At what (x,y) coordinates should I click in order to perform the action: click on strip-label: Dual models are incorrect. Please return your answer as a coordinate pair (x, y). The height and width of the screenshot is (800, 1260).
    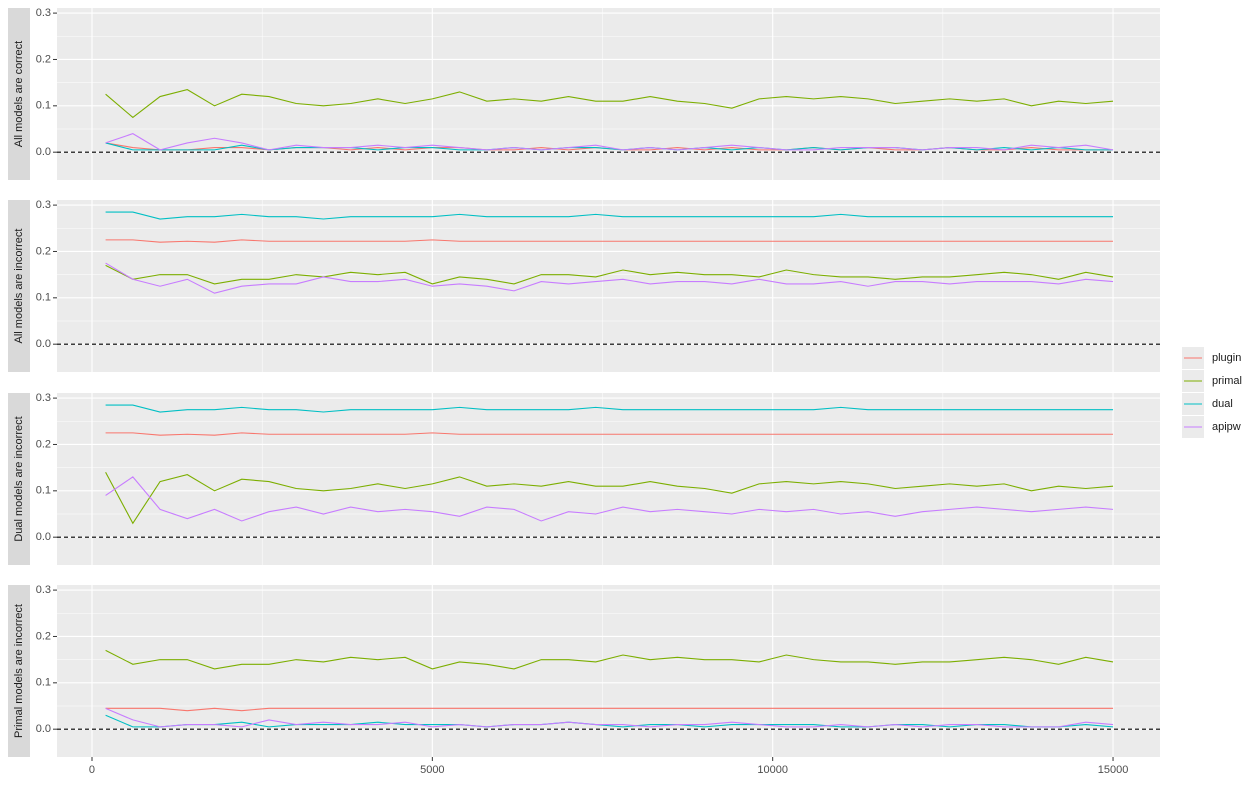
    Looking at the image, I should click on (19, 478).